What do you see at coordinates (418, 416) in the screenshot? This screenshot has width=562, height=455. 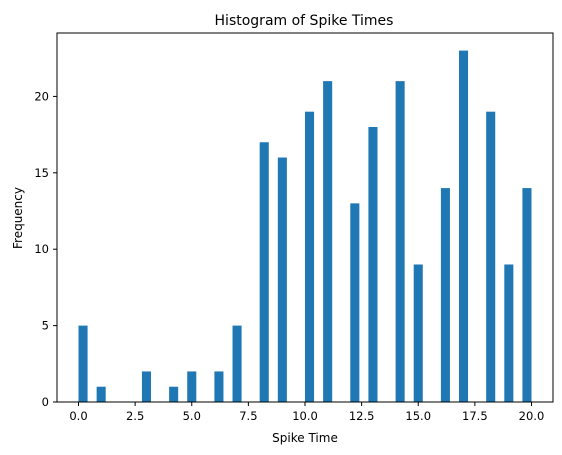 I see `x-tick-label: 15.0` at bounding box center [418, 416].